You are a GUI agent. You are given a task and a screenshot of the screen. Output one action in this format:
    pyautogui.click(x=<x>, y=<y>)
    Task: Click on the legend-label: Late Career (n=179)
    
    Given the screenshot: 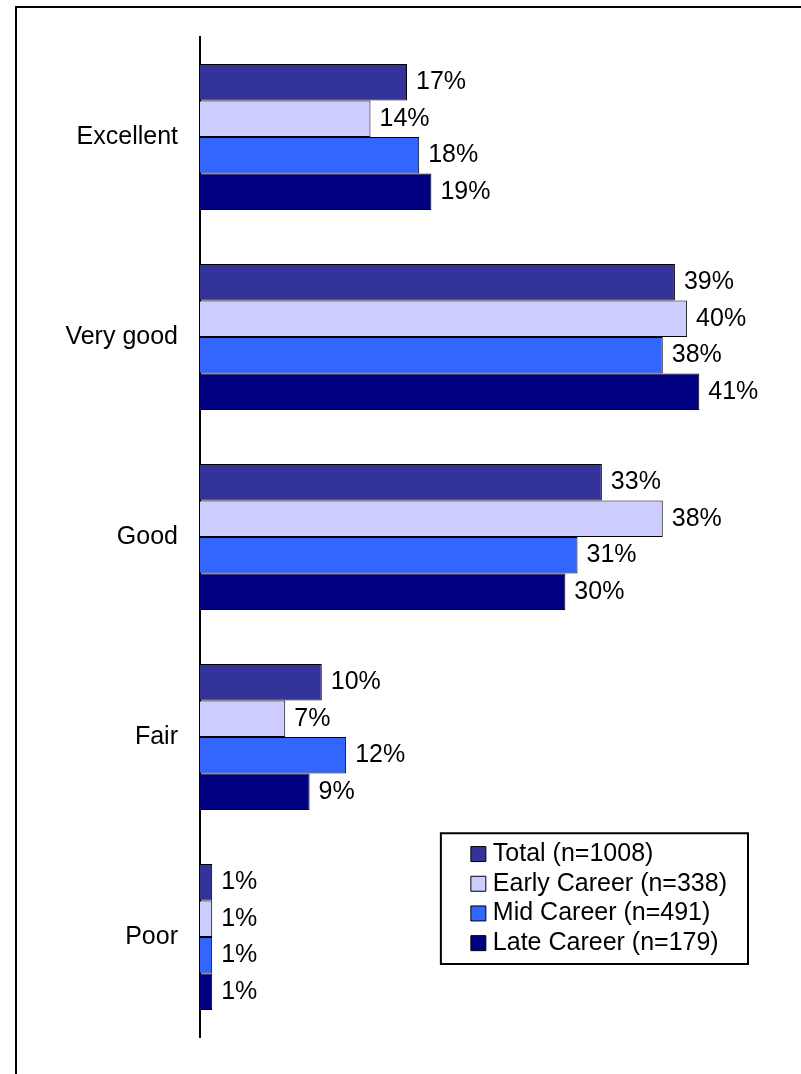 What is the action you would take?
    pyautogui.click(x=605, y=941)
    